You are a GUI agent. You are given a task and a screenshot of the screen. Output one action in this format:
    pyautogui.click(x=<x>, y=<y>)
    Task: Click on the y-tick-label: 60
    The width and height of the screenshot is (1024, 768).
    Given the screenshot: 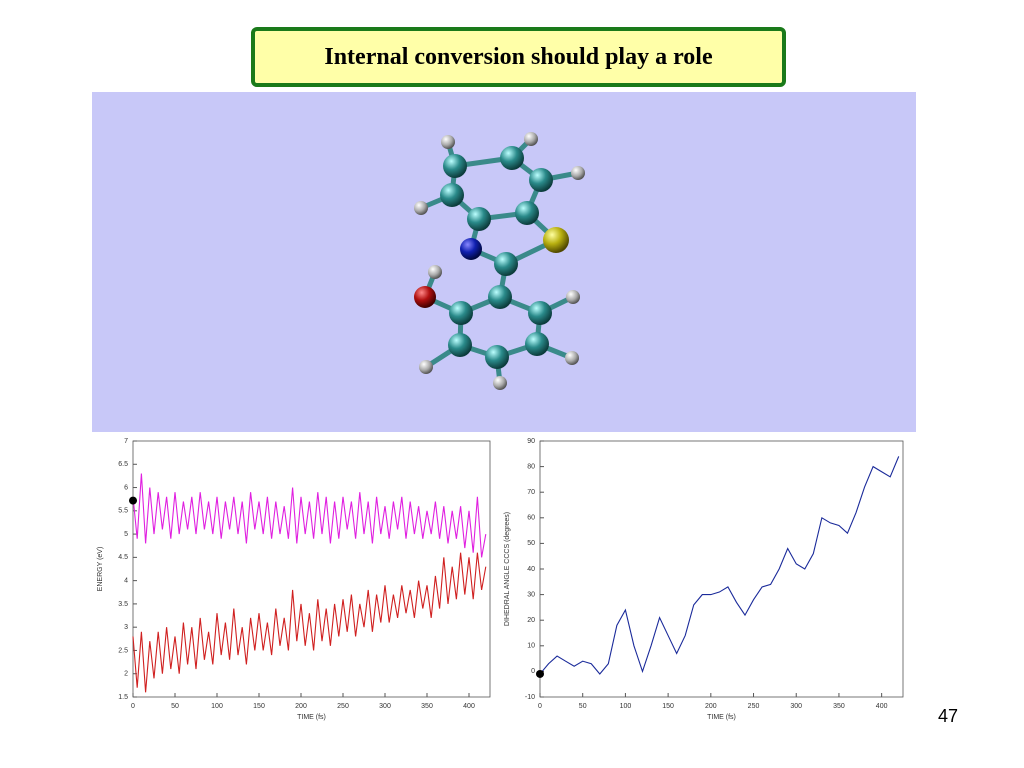 What is the action you would take?
    pyautogui.click(x=531, y=518)
    